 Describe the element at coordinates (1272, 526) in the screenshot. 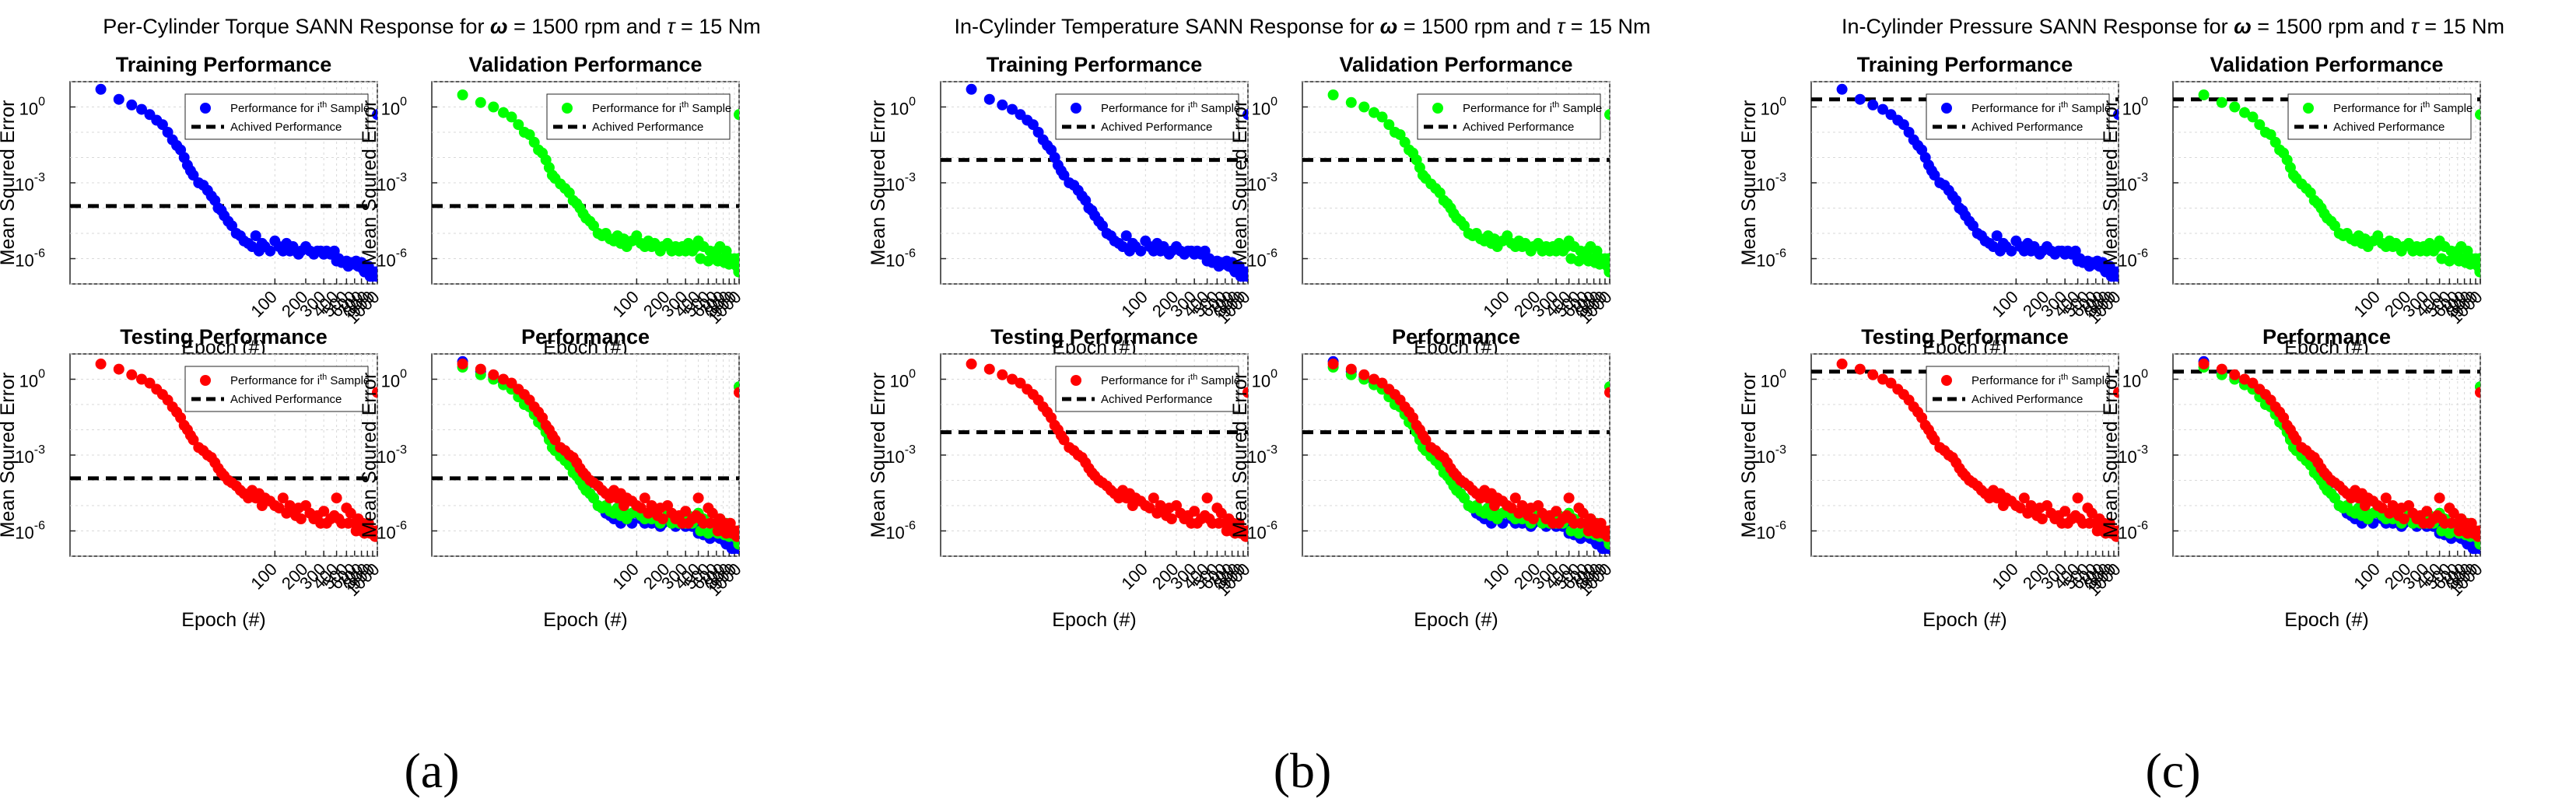

I see `panel-b-sub4-ytick-exp: -6` at that location.